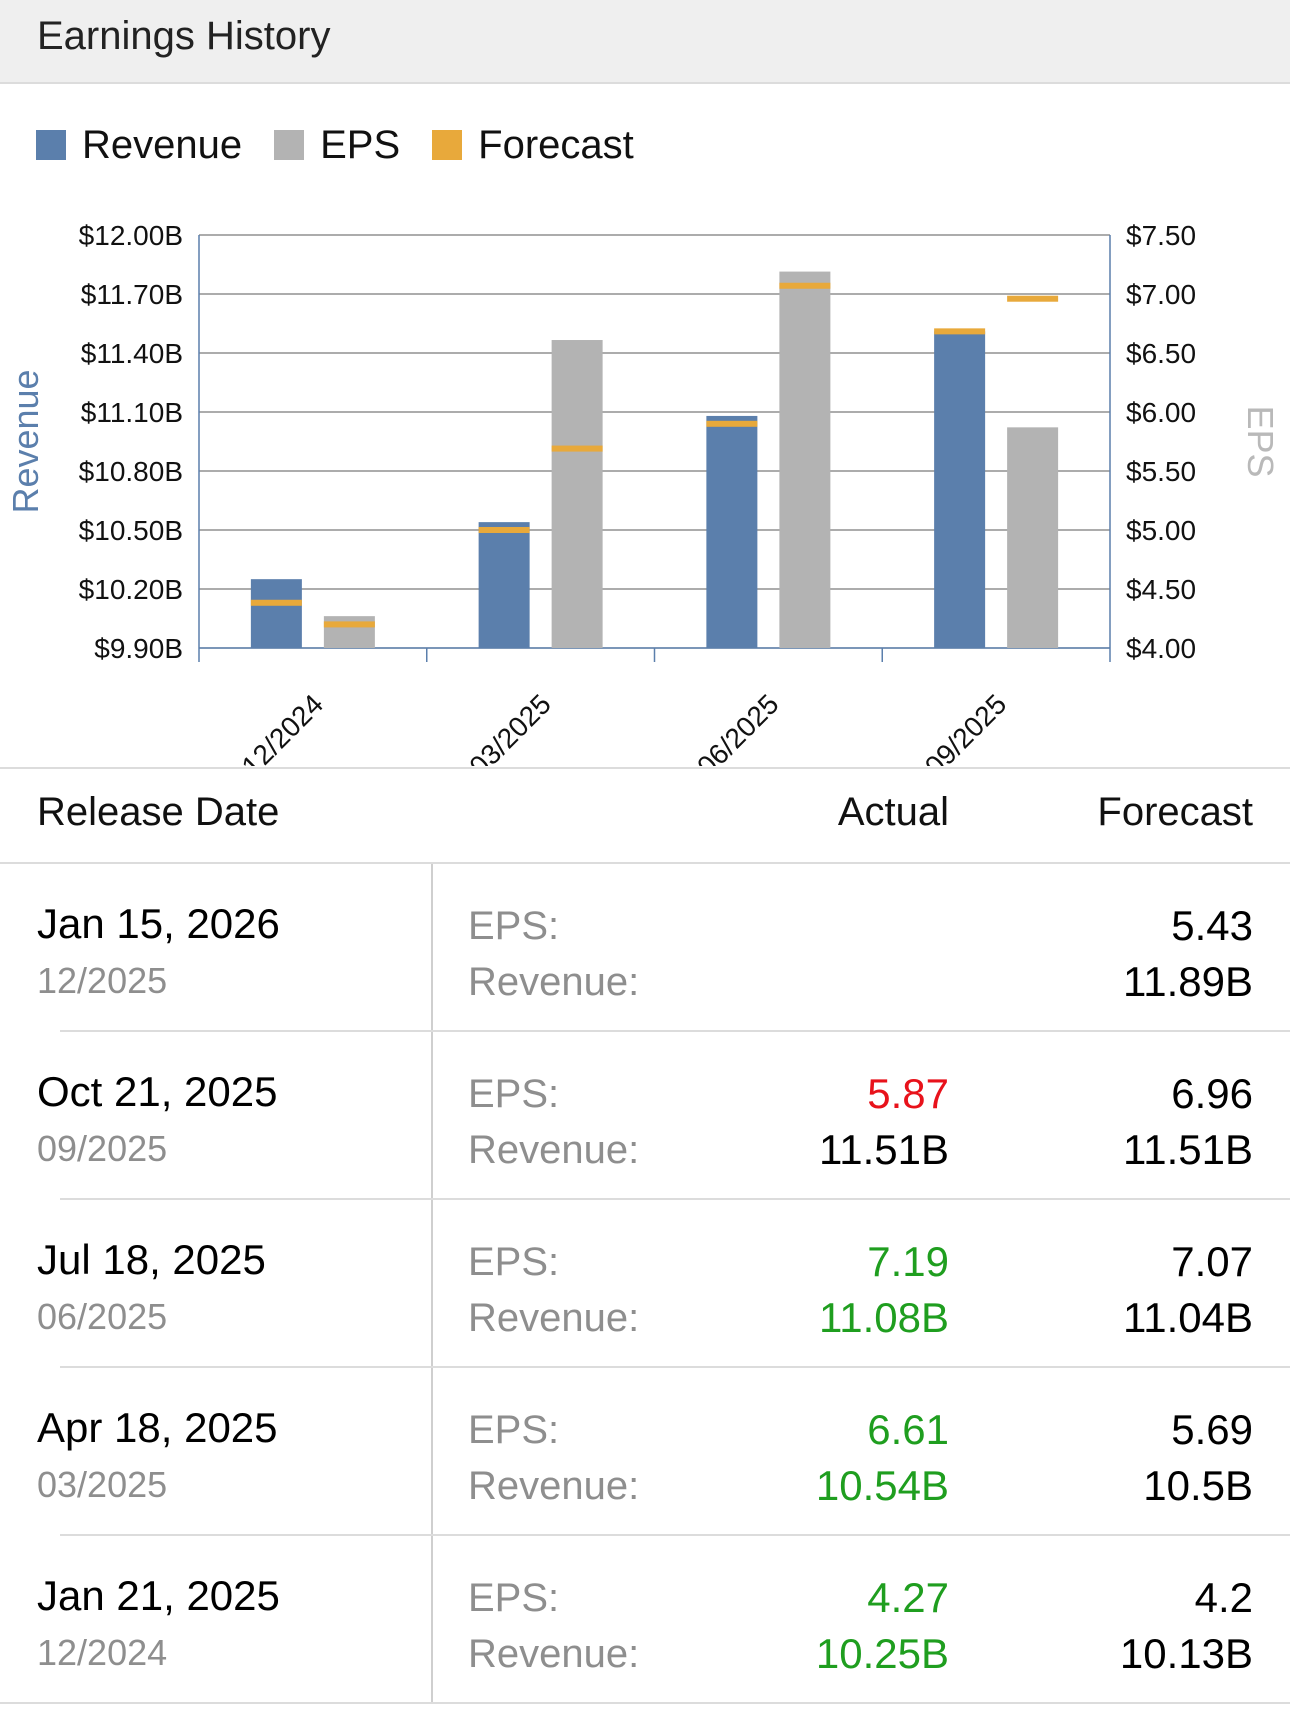  What do you see at coordinates (882, 1653) in the screenshot?
I see `revenue-actual: 10.25B` at bounding box center [882, 1653].